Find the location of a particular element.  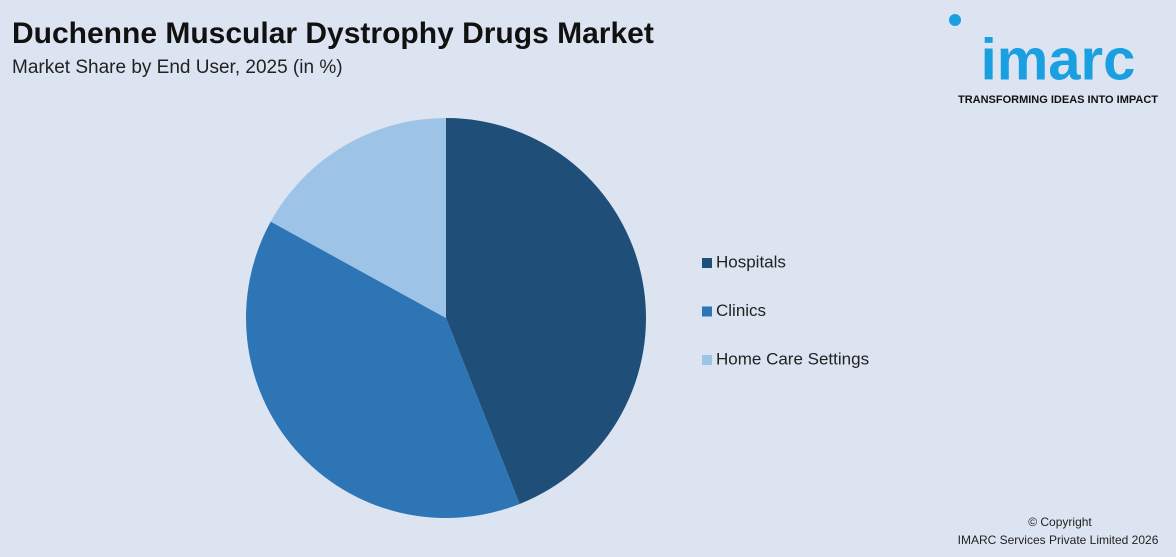

chart-title: Duchenne Muscular Dystrophy Drugs Market is located at coordinates (333, 33).